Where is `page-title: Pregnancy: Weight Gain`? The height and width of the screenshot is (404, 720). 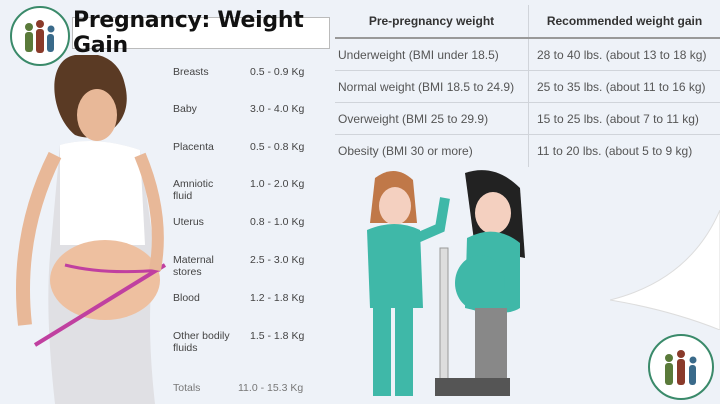 page-title: Pregnancy: Weight Gain is located at coordinates (201, 33).